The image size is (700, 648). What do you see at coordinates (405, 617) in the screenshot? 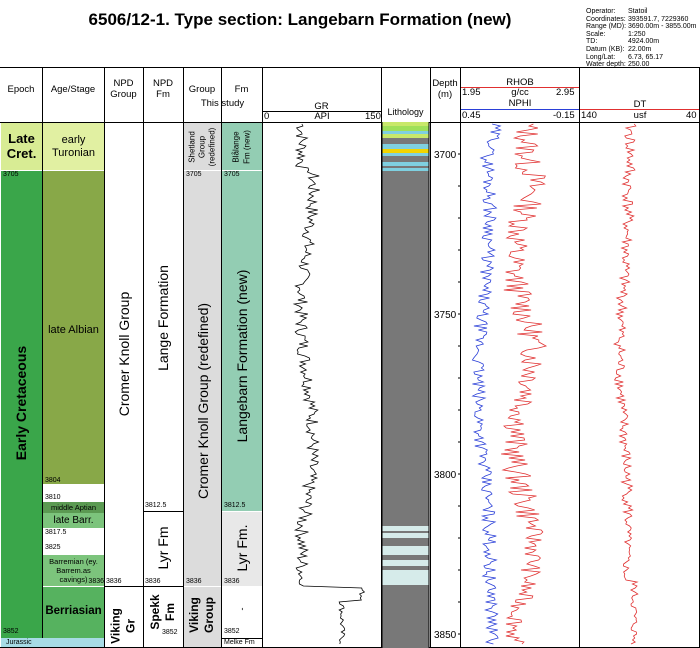
I see `lithology-spekk` at bounding box center [405, 617].